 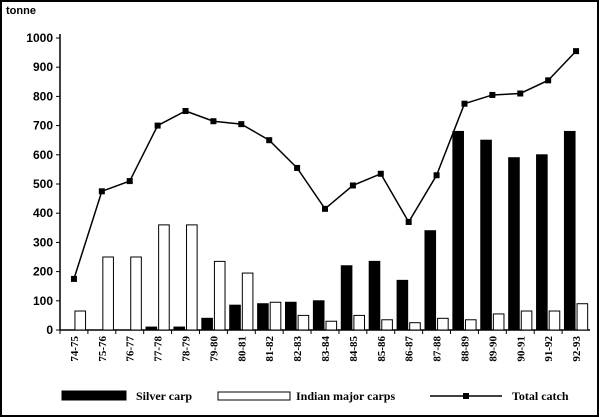 What do you see at coordinates (521, 349) in the screenshot?
I see `x-tick-label: 90-91` at bounding box center [521, 349].